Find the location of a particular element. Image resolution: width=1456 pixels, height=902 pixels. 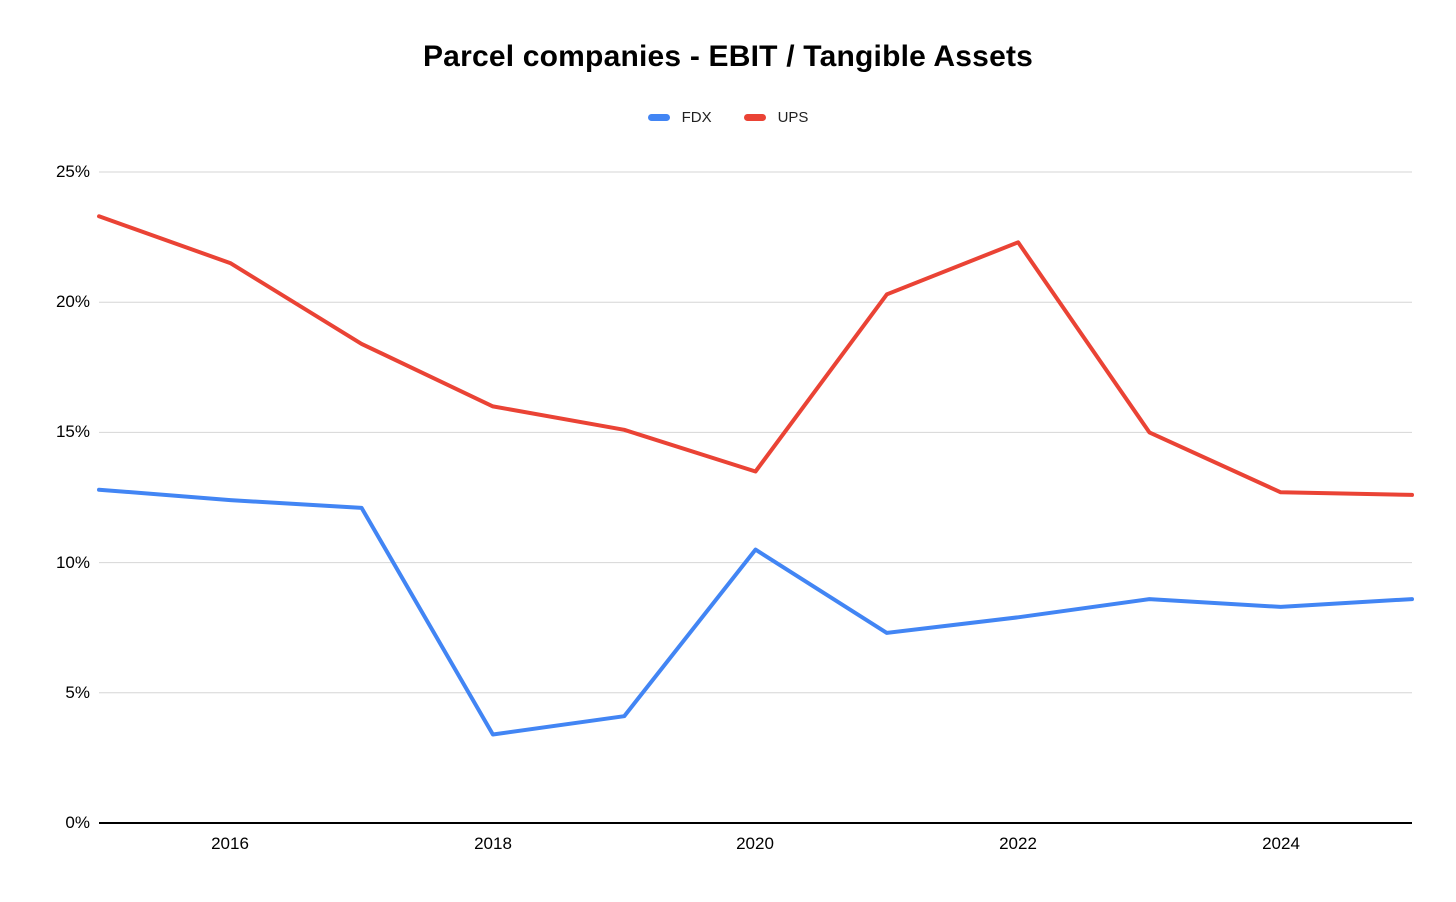

x-axis-label-2020: 2020 is located at coordinates (755, 843).